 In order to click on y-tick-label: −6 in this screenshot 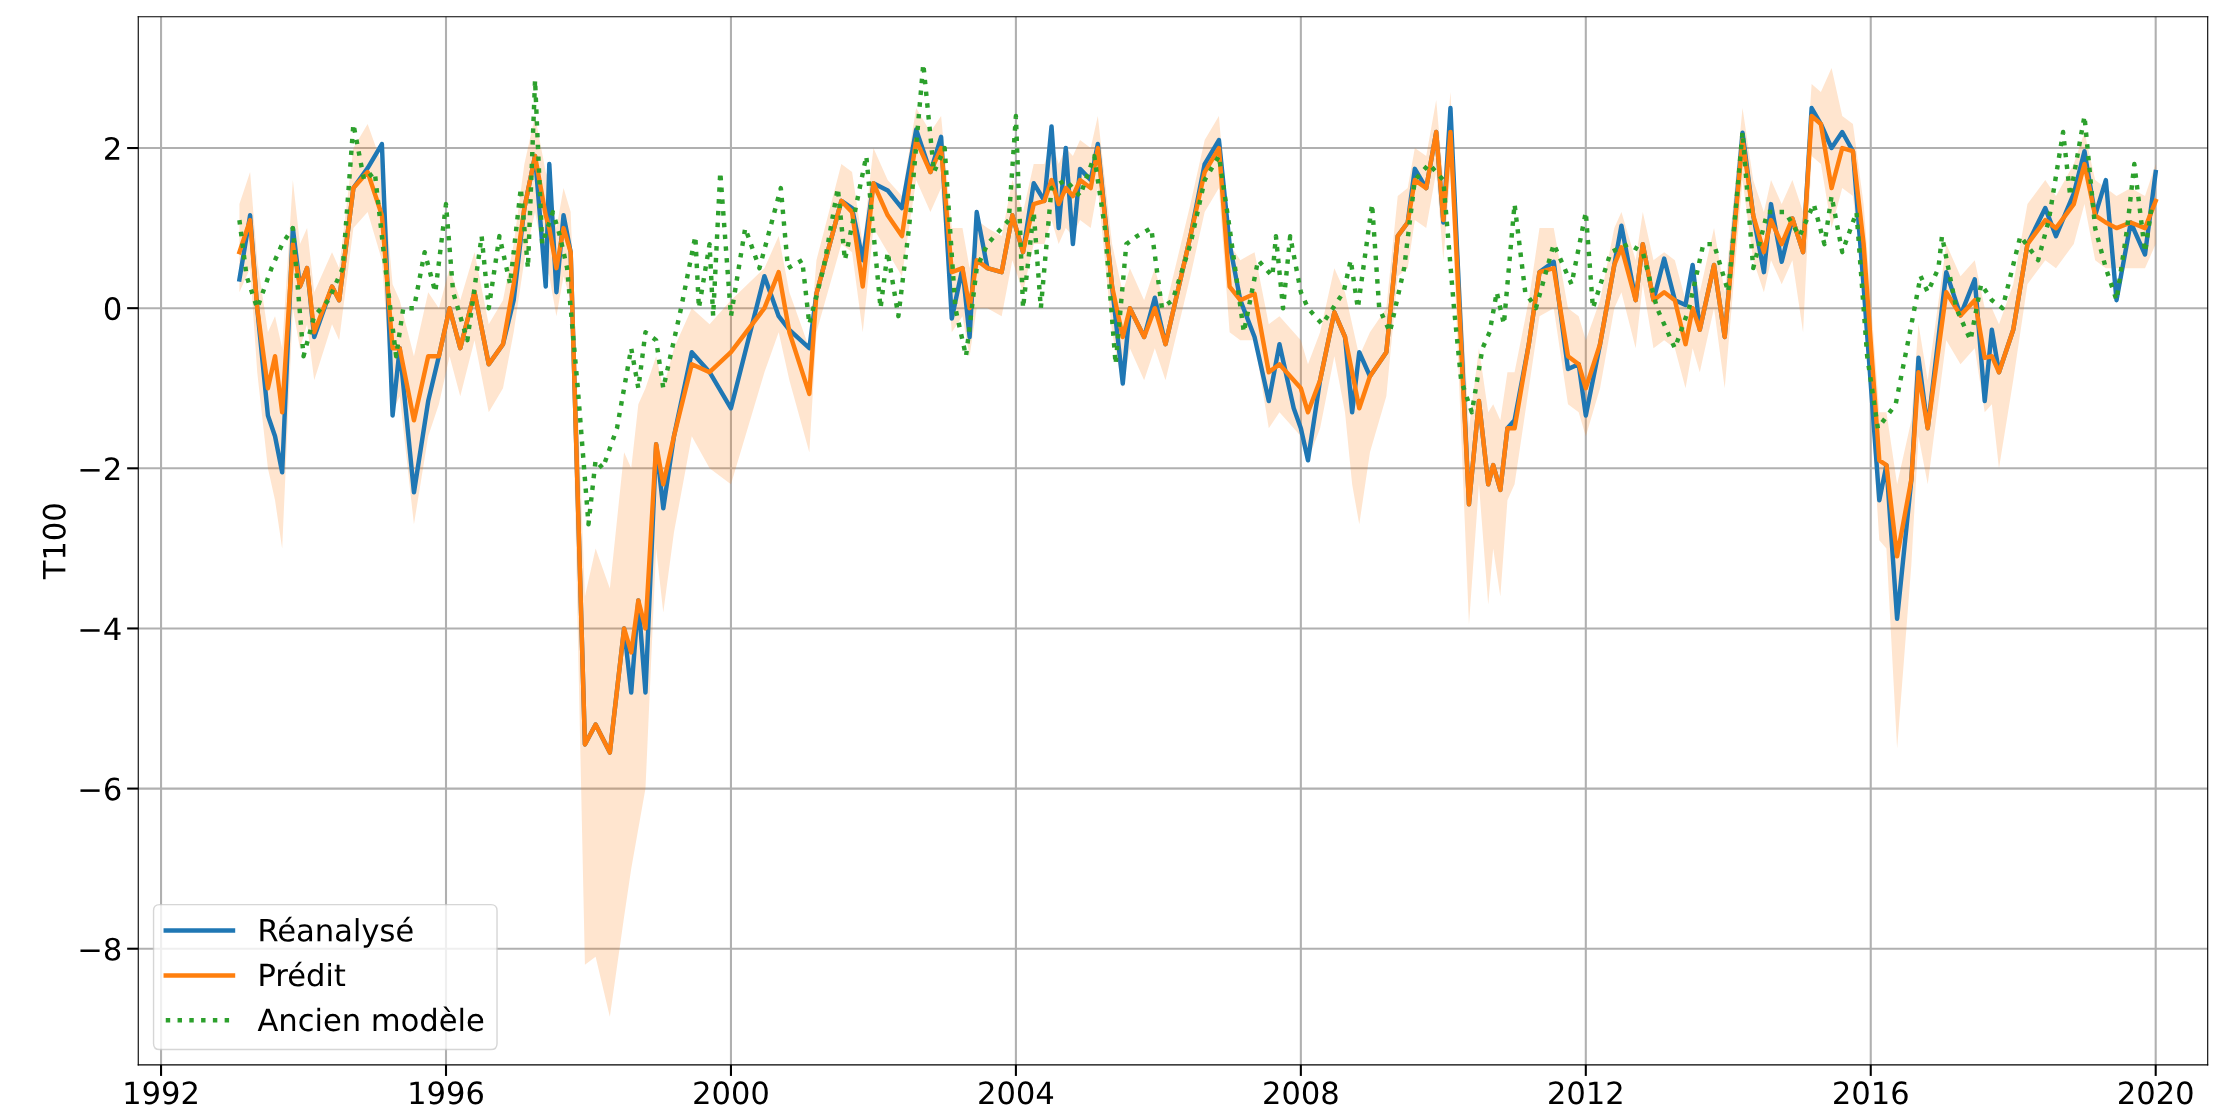, I will do `click(100, 789)`.